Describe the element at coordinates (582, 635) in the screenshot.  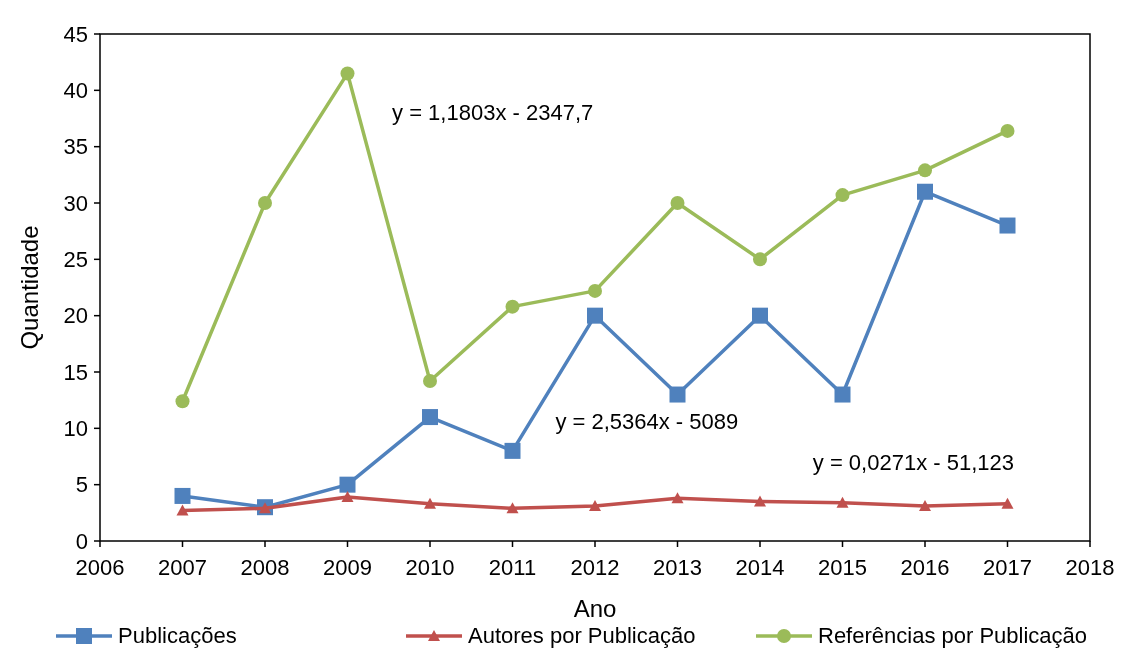
I see `legend-label: Autores por Publicação` at that location.